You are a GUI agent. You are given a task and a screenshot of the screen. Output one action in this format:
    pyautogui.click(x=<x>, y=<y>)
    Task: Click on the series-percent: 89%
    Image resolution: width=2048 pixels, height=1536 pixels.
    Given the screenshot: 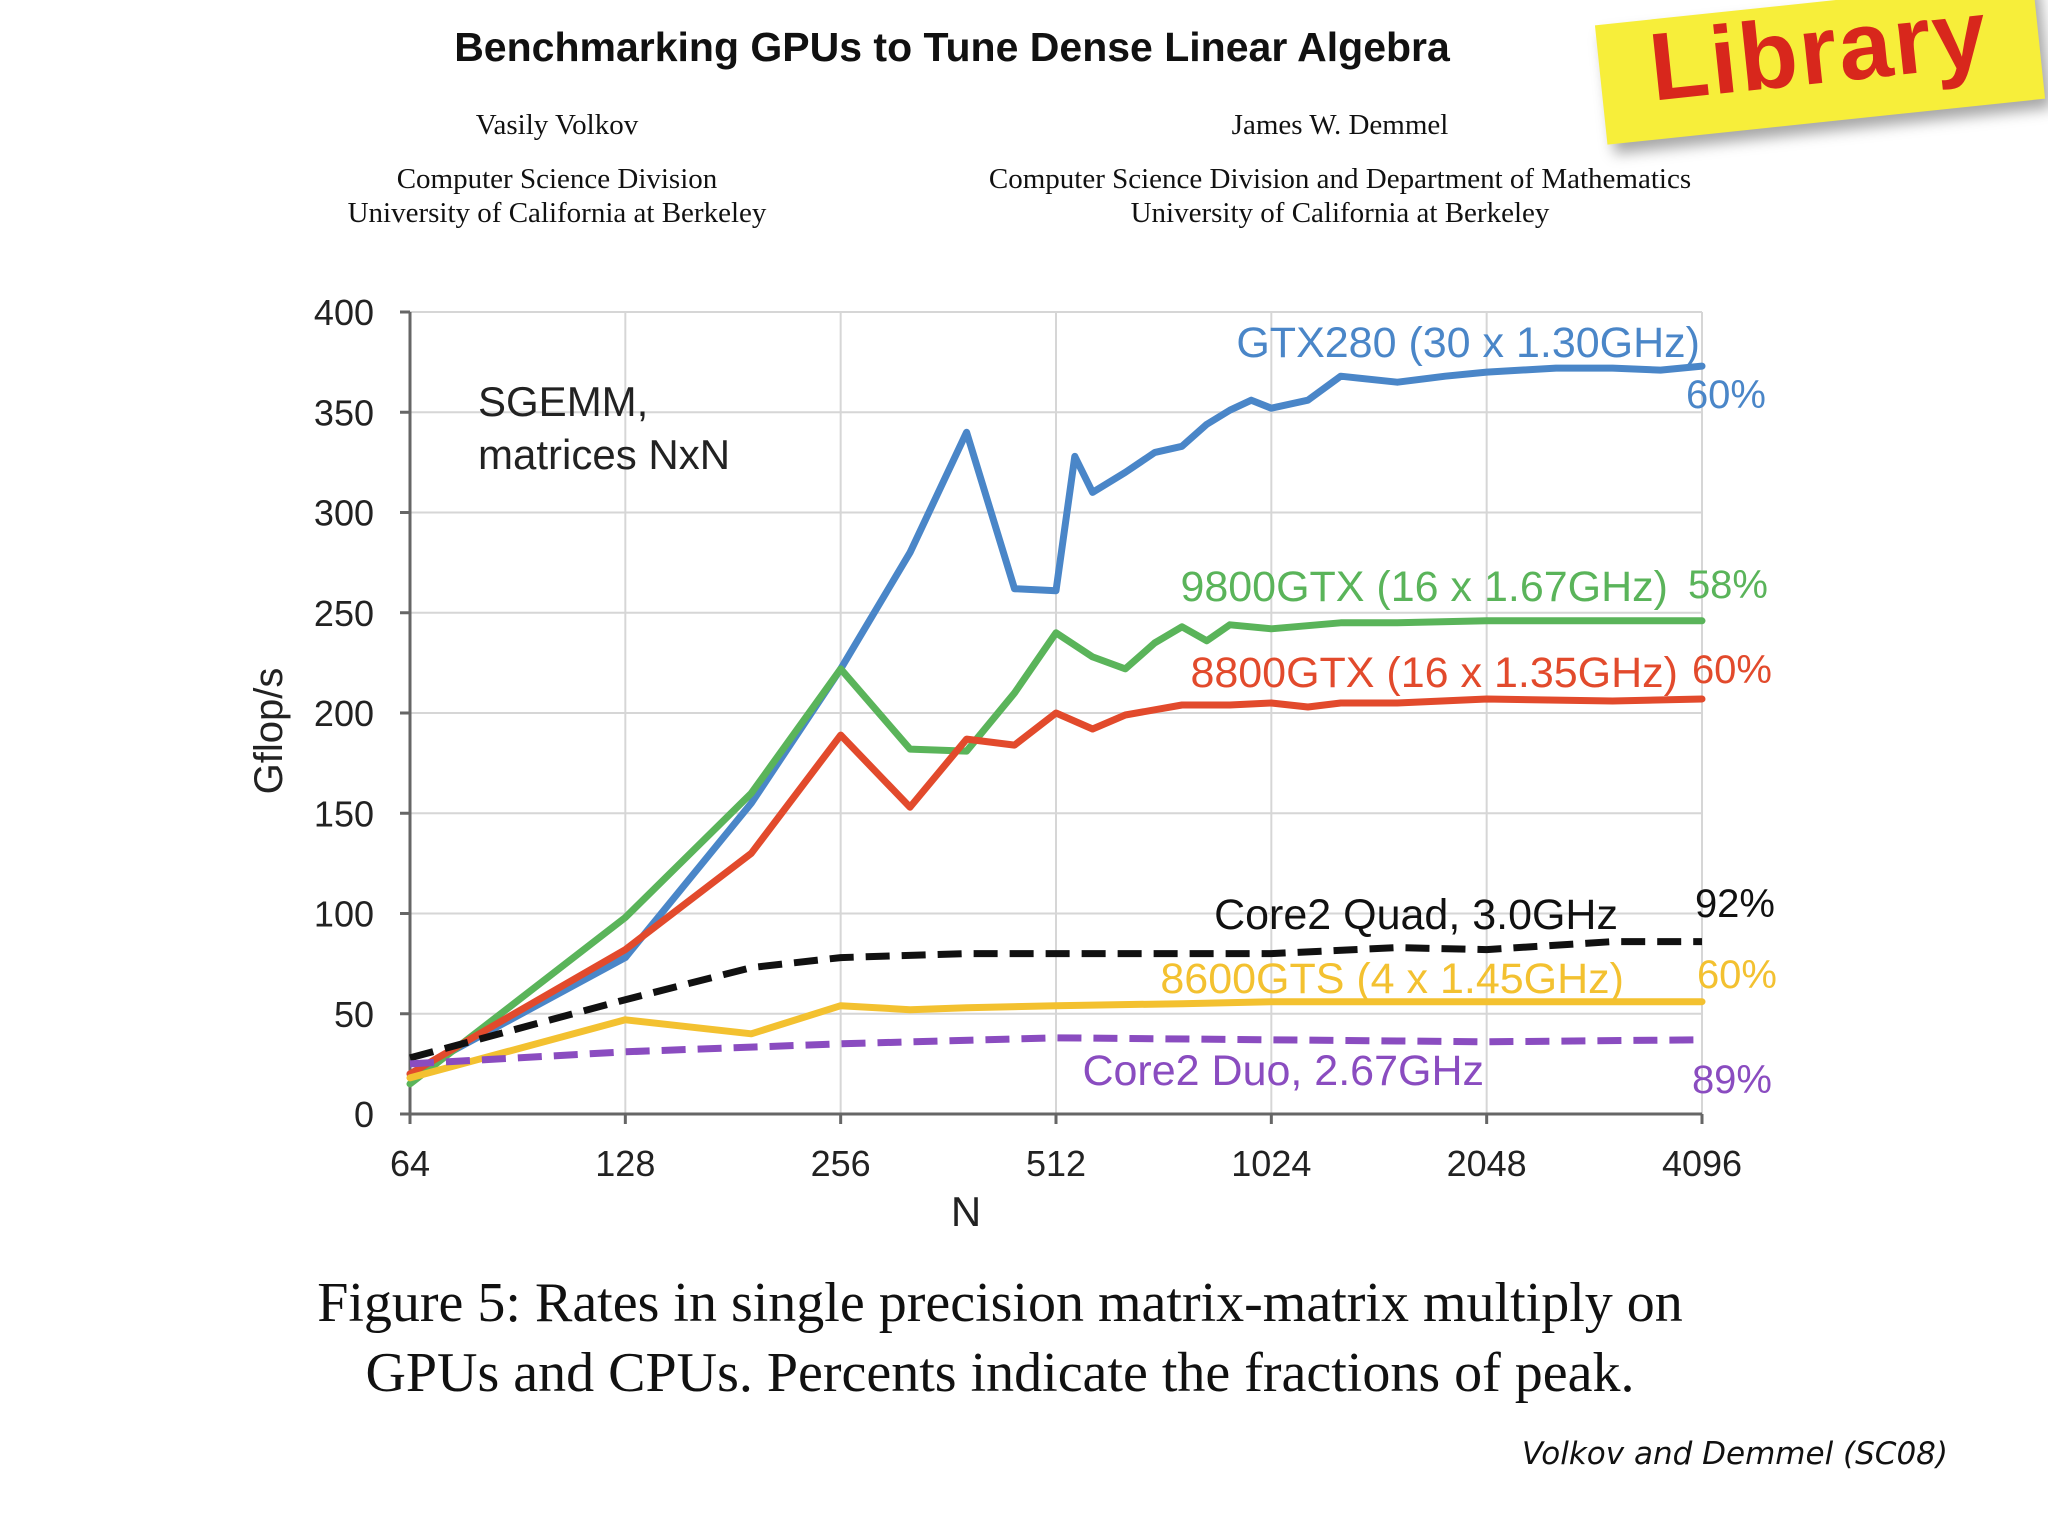 What is the action you would take?
    pyautogui.click(x=1732, y=1080)
    